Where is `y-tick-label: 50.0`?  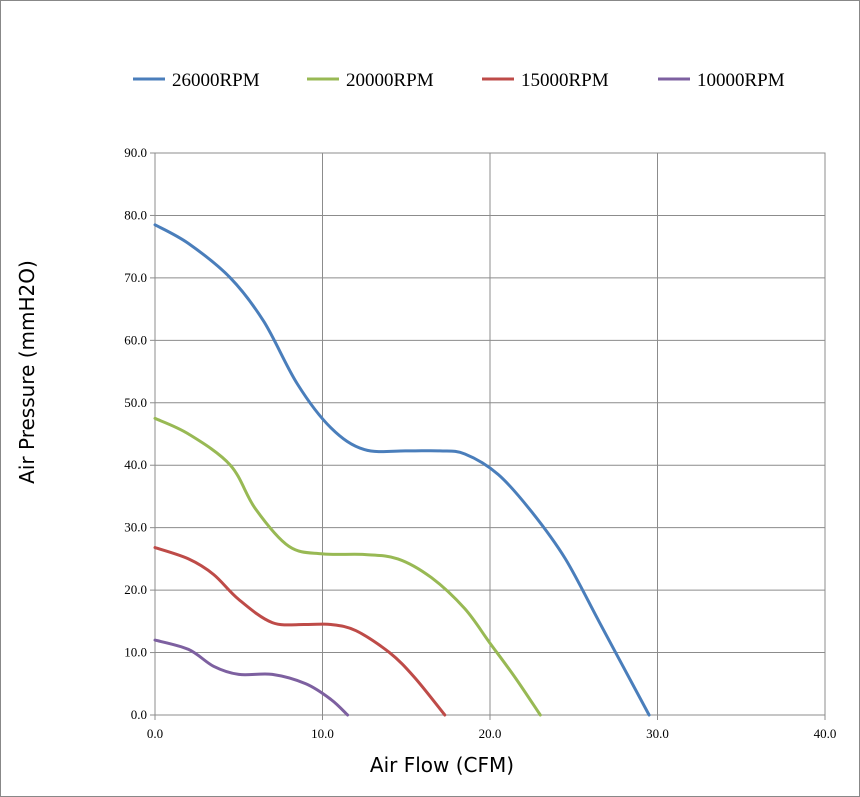 y-tick-label: 50.0 is located at coordinates (135, 402).